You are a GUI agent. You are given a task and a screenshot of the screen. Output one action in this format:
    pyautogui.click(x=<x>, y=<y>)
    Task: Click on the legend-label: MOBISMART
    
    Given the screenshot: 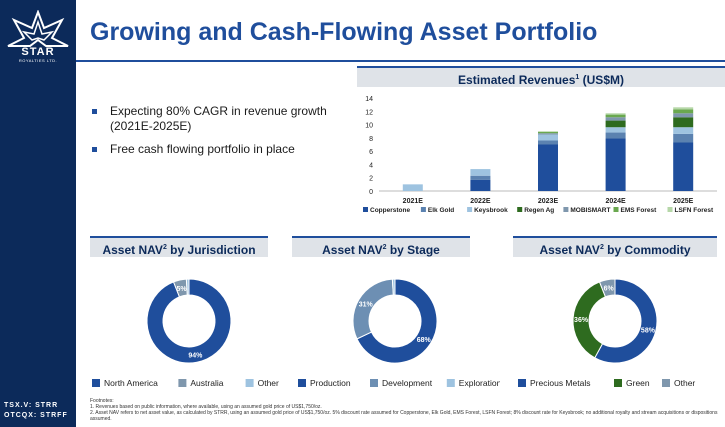 What is the action you would take?
    pyautogui.click(x=590, y=210)
    